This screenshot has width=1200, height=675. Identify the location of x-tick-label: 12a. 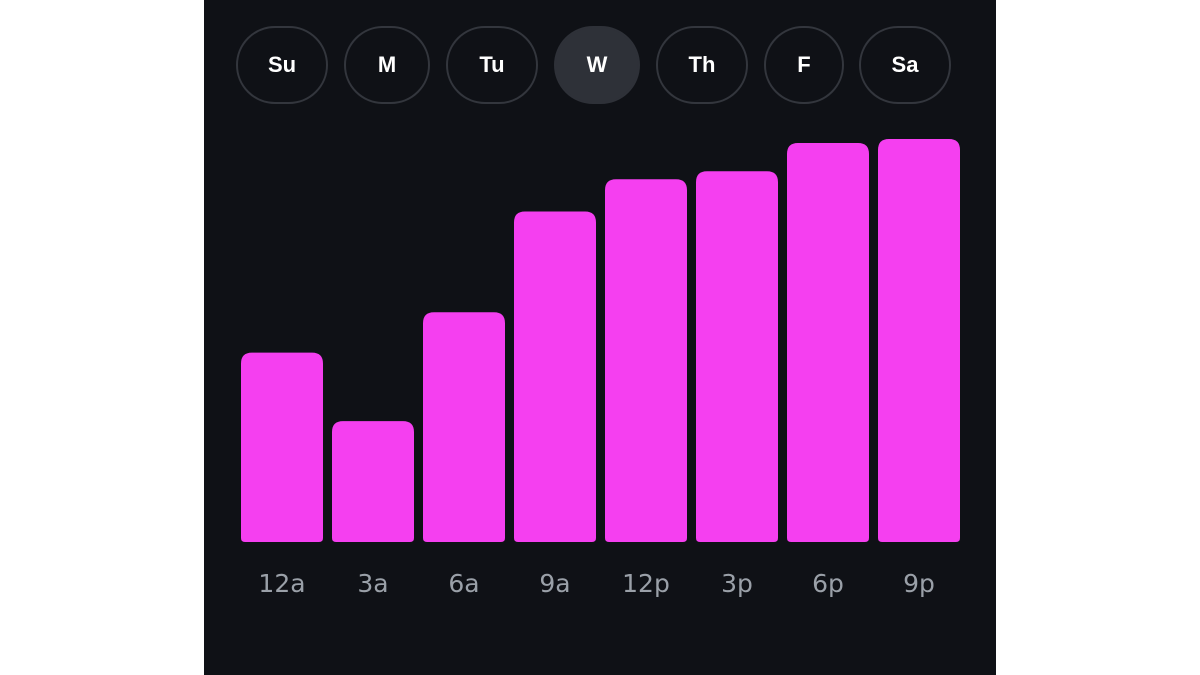
(281, 583).